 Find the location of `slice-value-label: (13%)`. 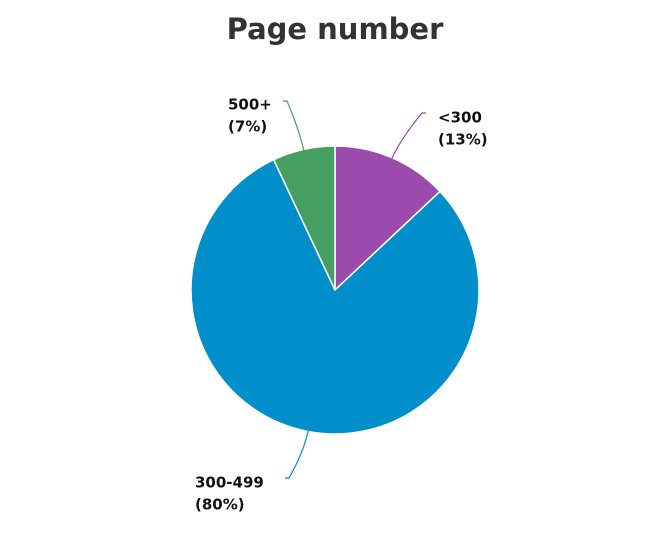

slice-value-label: (13%) is located at coordinates (463, 140).